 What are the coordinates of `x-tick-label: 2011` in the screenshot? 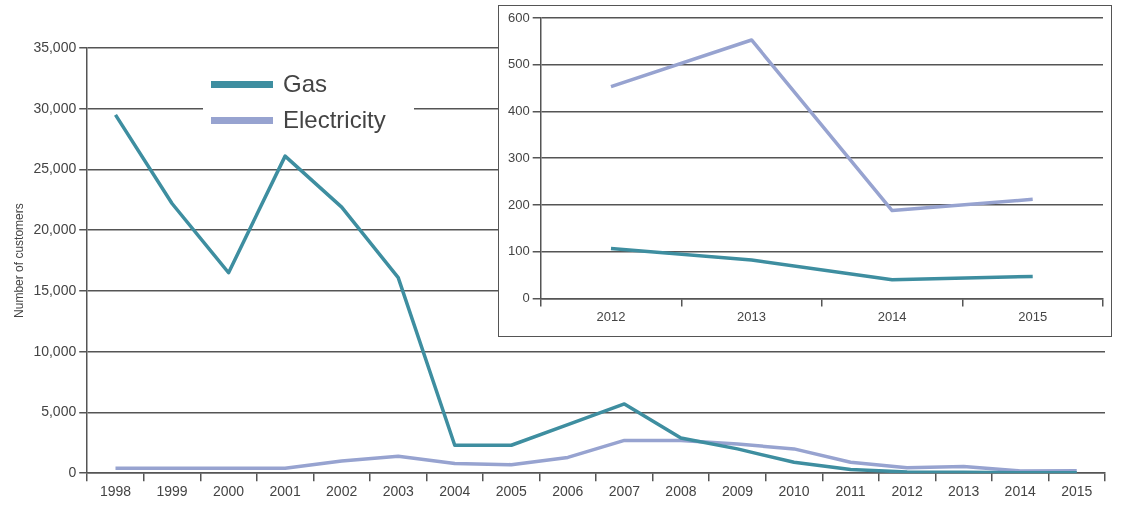 It's located at (850, 491).